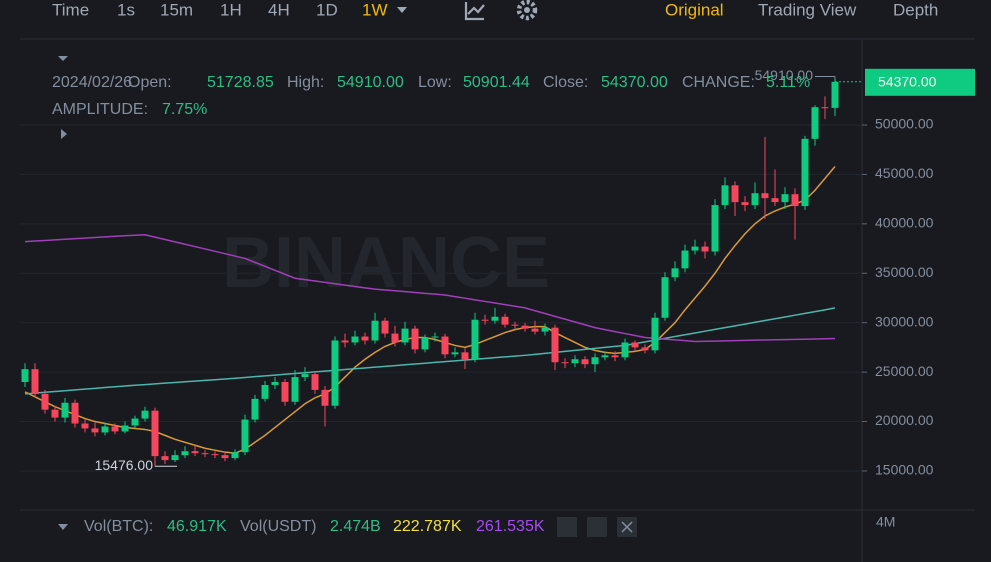 This screenshot has height=562, width=991. I want to click on info-label: 2024/02/26, so click(92, 82).